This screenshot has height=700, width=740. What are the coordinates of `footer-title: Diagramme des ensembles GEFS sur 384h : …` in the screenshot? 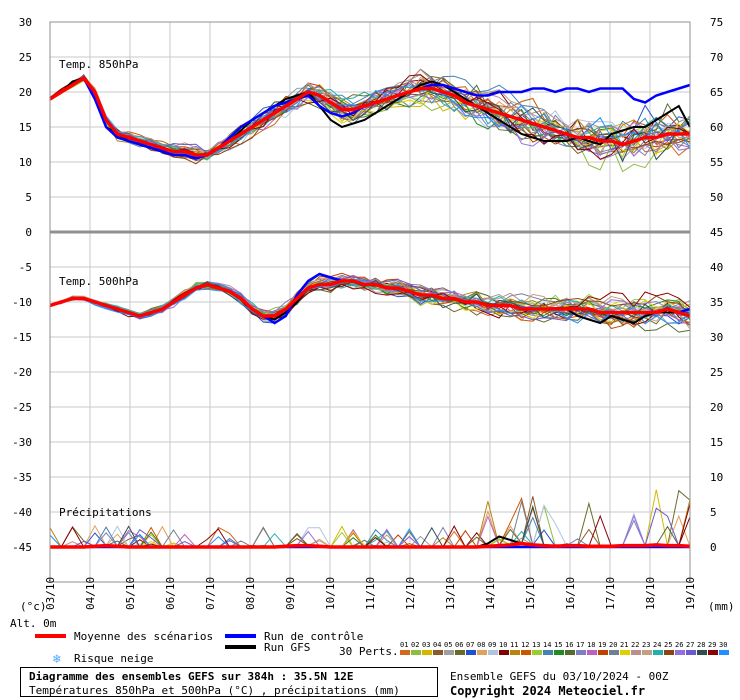 It's located at (191, 676).